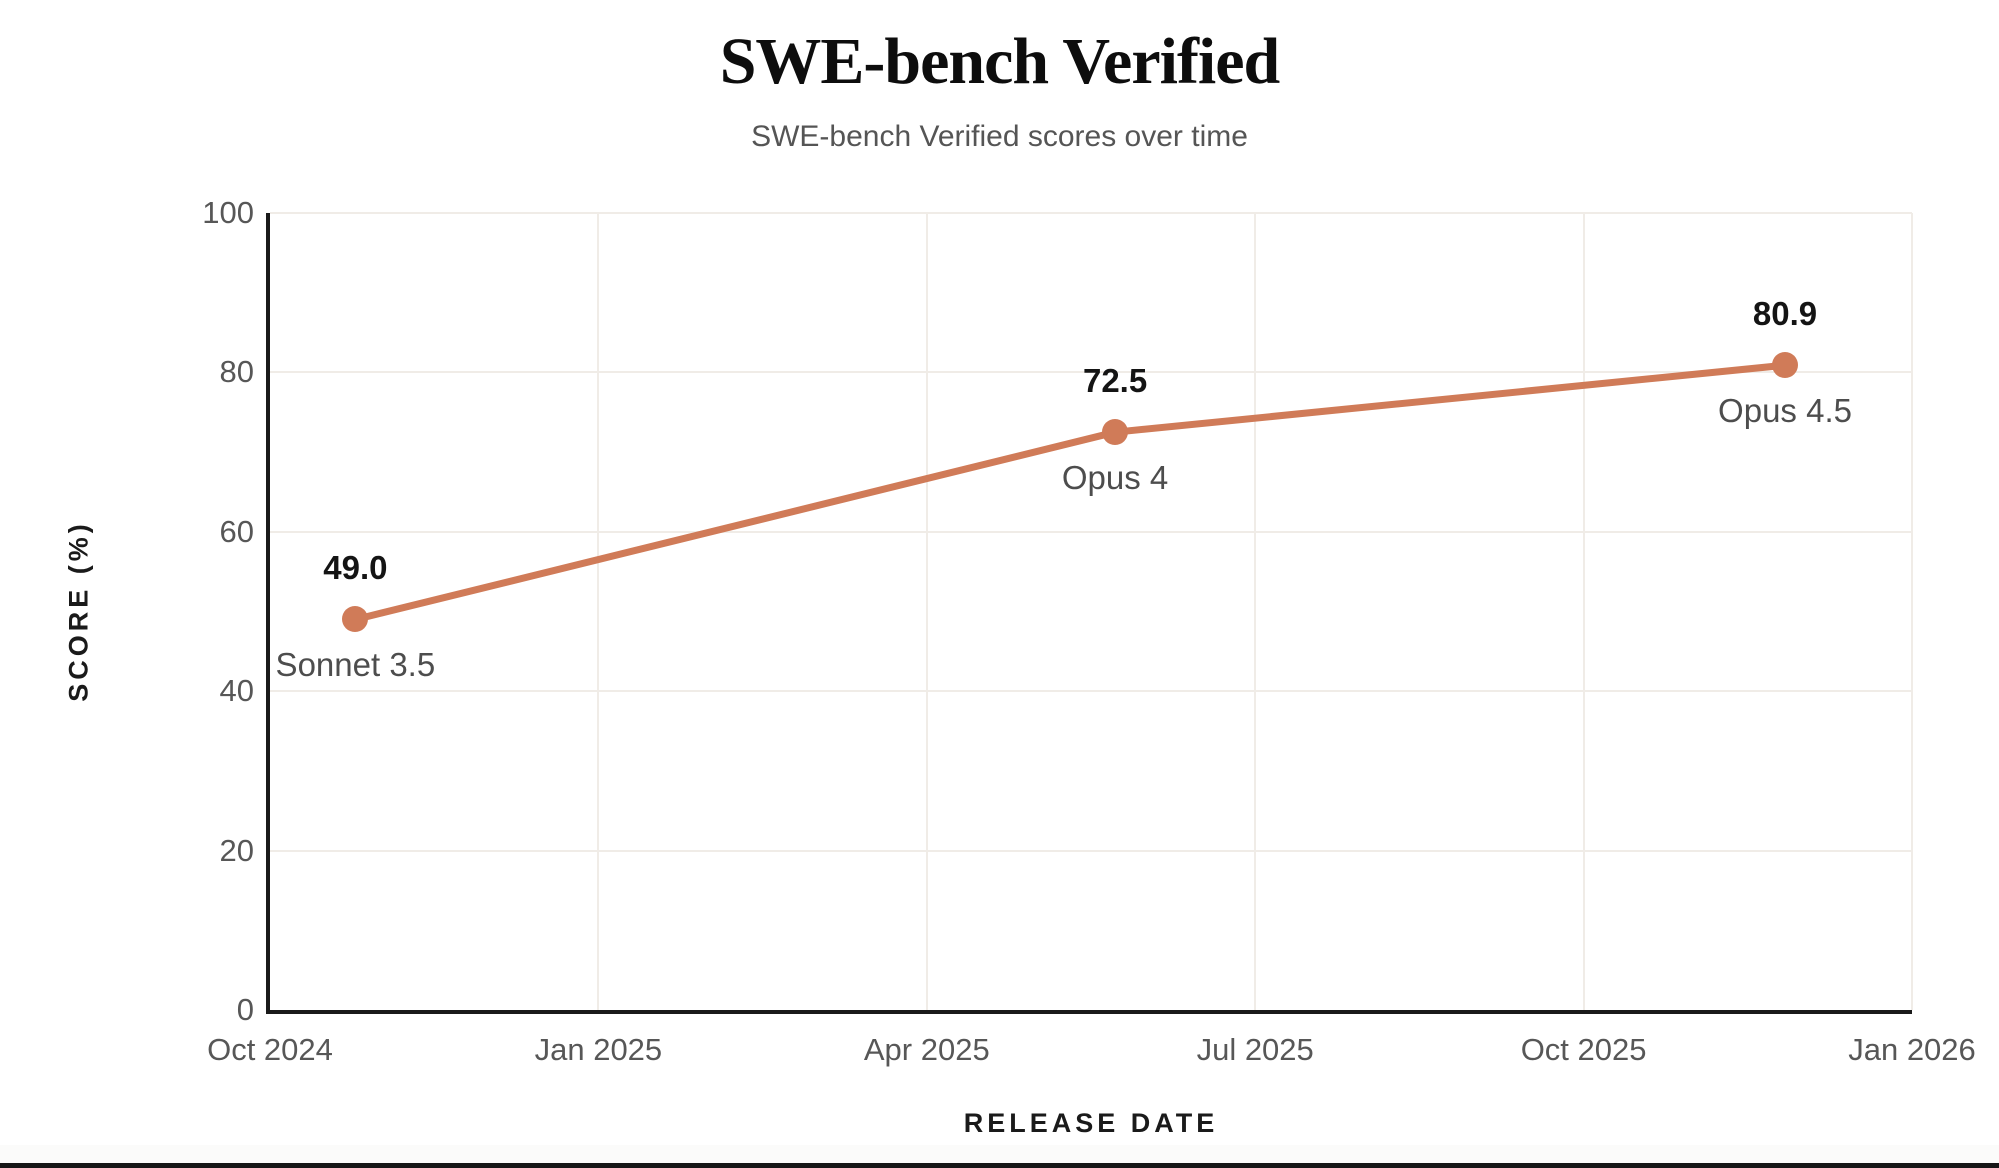  Describe the element at coordinates (1089, 1012) in the screenshot. I see `x-axis-line` at that location.